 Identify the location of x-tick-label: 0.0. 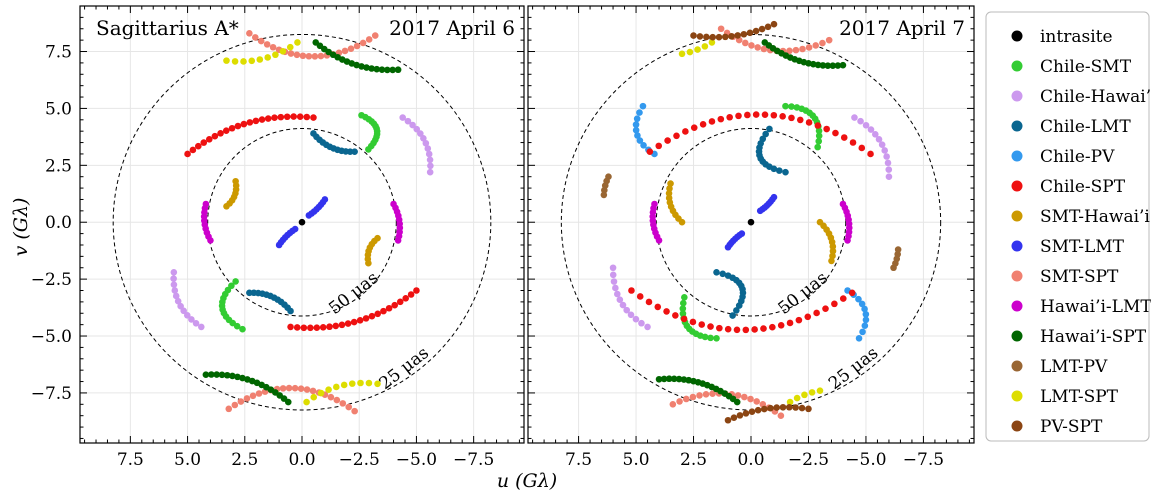
(750, 460).